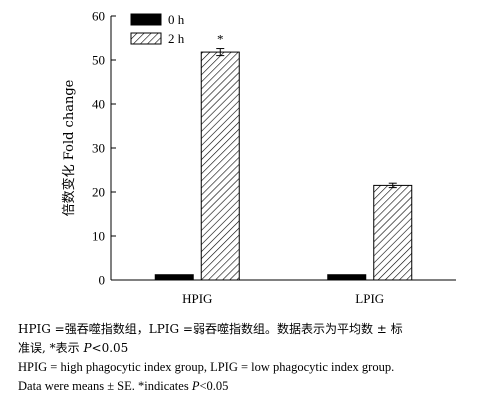 Image resolution: width=495 pixels, height=416 pixels. Describe the element at coordinates (347, 277) in the screenshot. I see `bar-LPIG-0h` at that location.